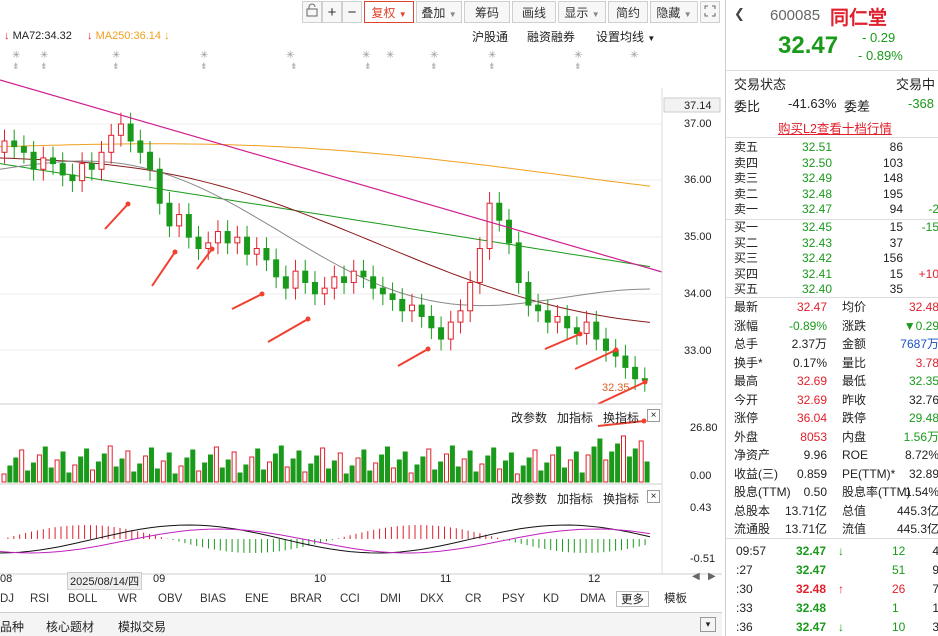  I want to click on bottom-tab-moni: 模拟交易, so click(142, 627).